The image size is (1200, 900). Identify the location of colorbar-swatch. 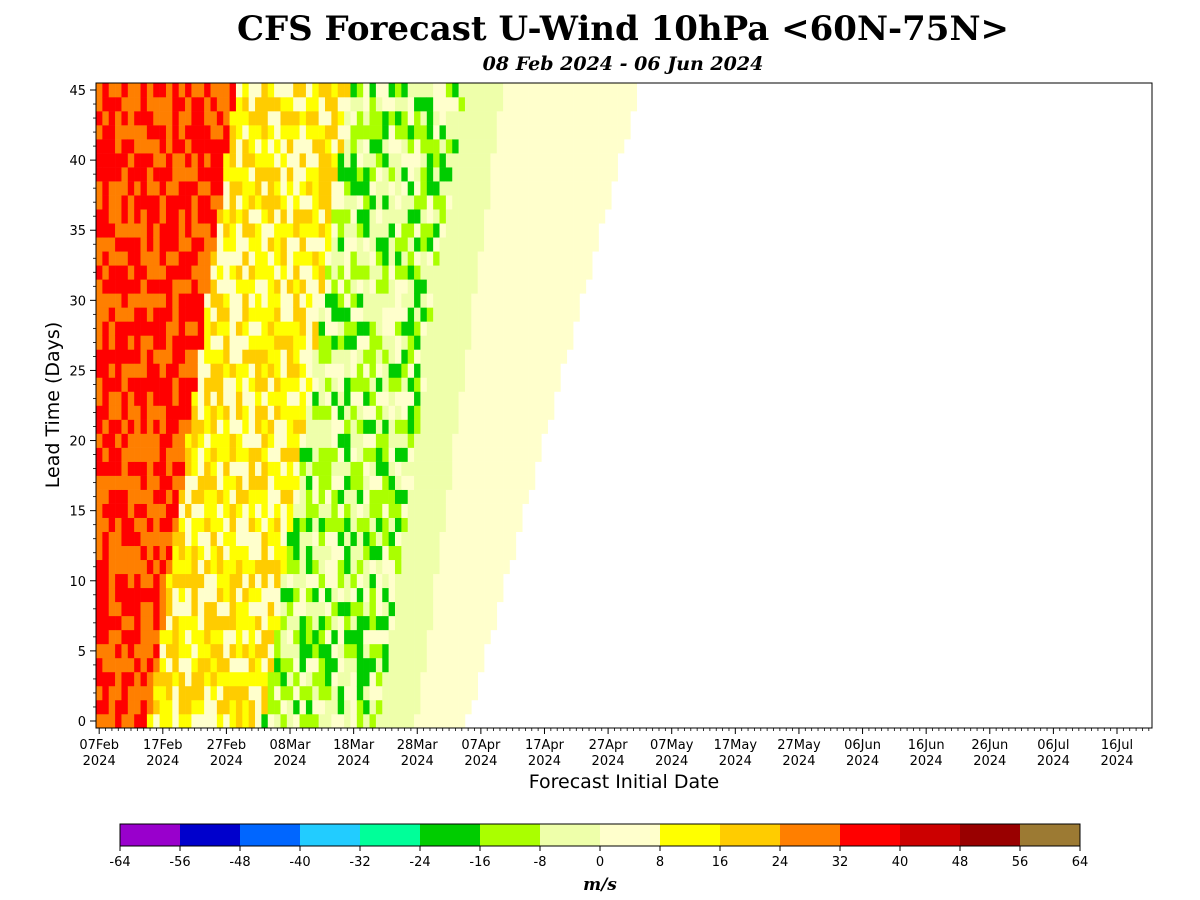
(510, 835).